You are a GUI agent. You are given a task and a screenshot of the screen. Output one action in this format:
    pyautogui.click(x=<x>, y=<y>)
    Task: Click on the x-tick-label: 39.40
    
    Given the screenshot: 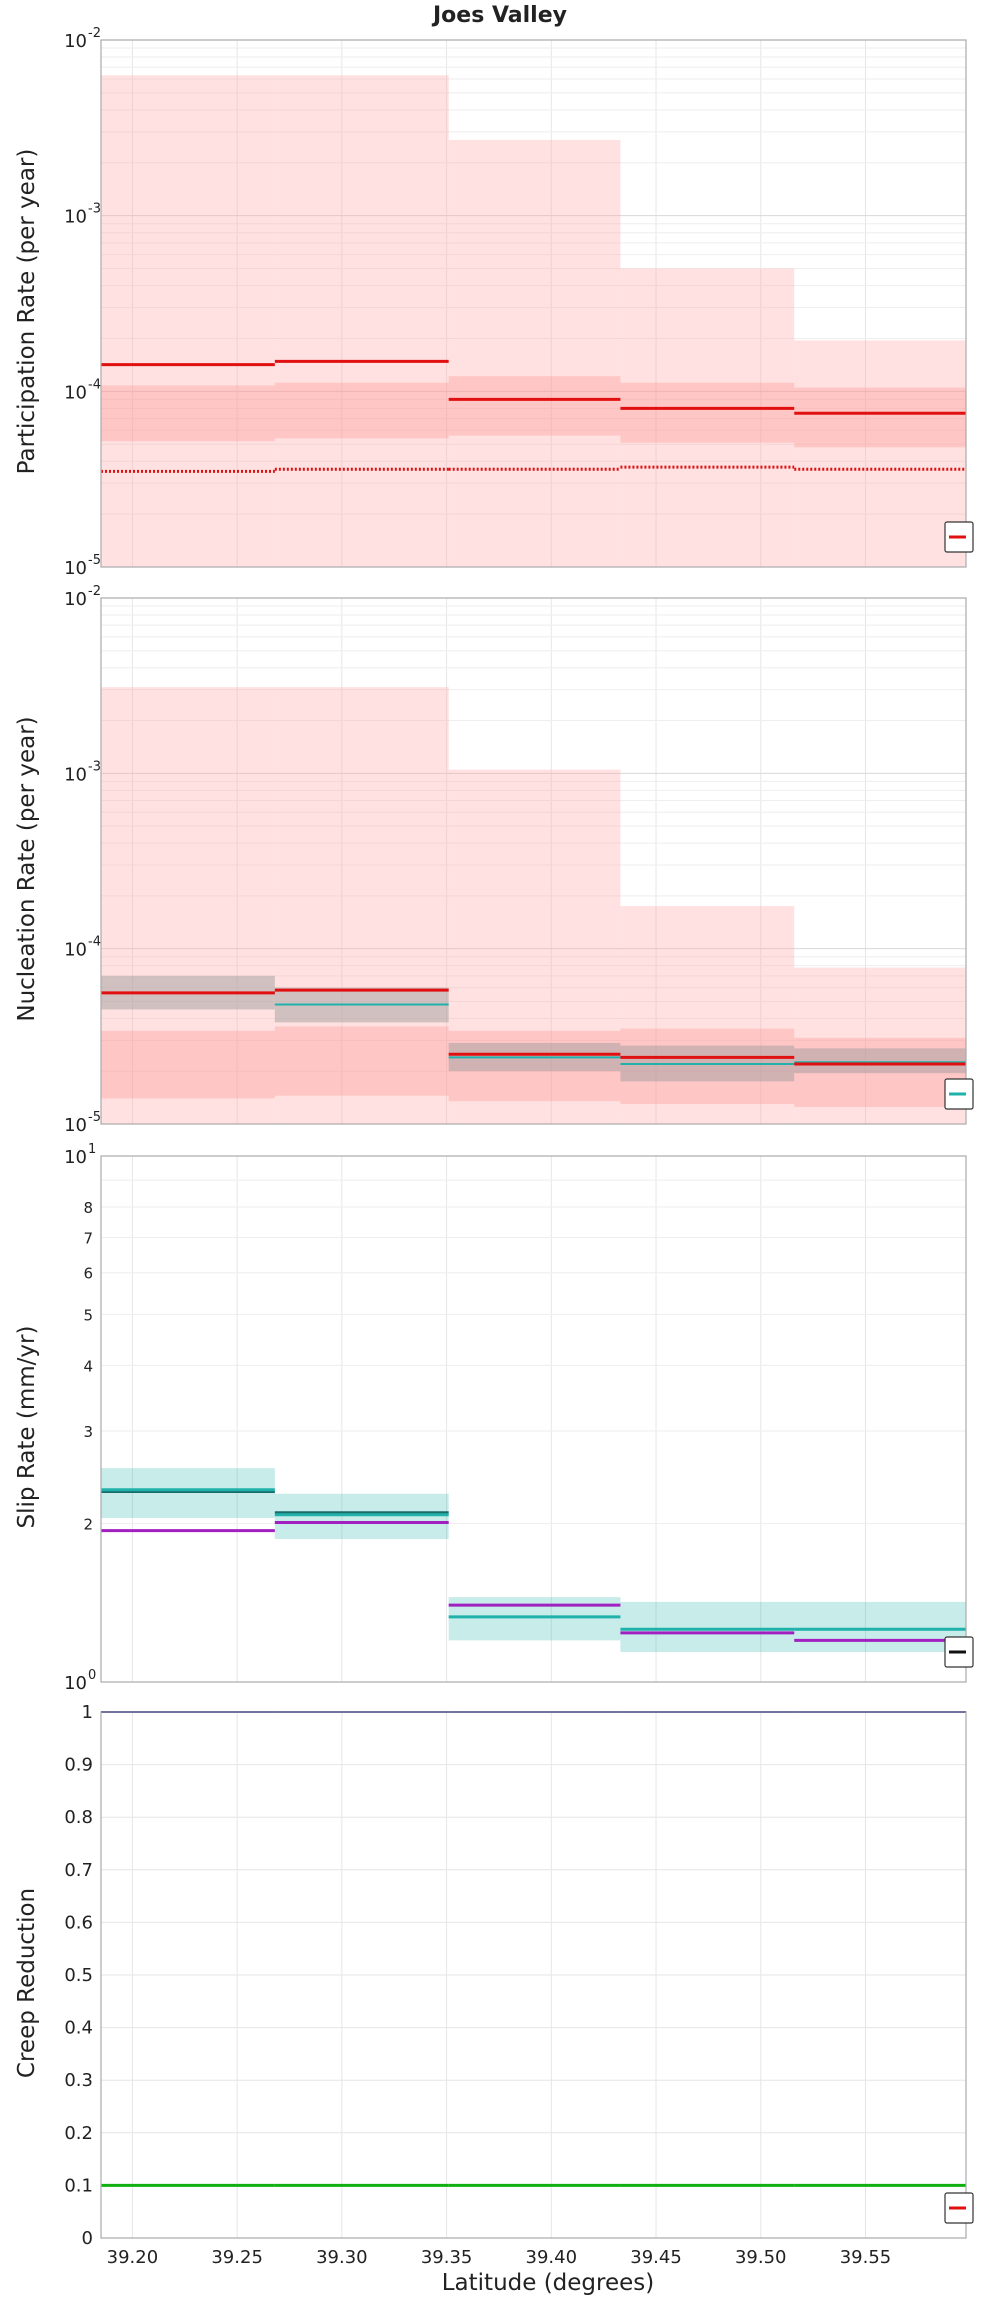 What is the action you would take?
    pyautogui.click(x=552, y=2257)
    